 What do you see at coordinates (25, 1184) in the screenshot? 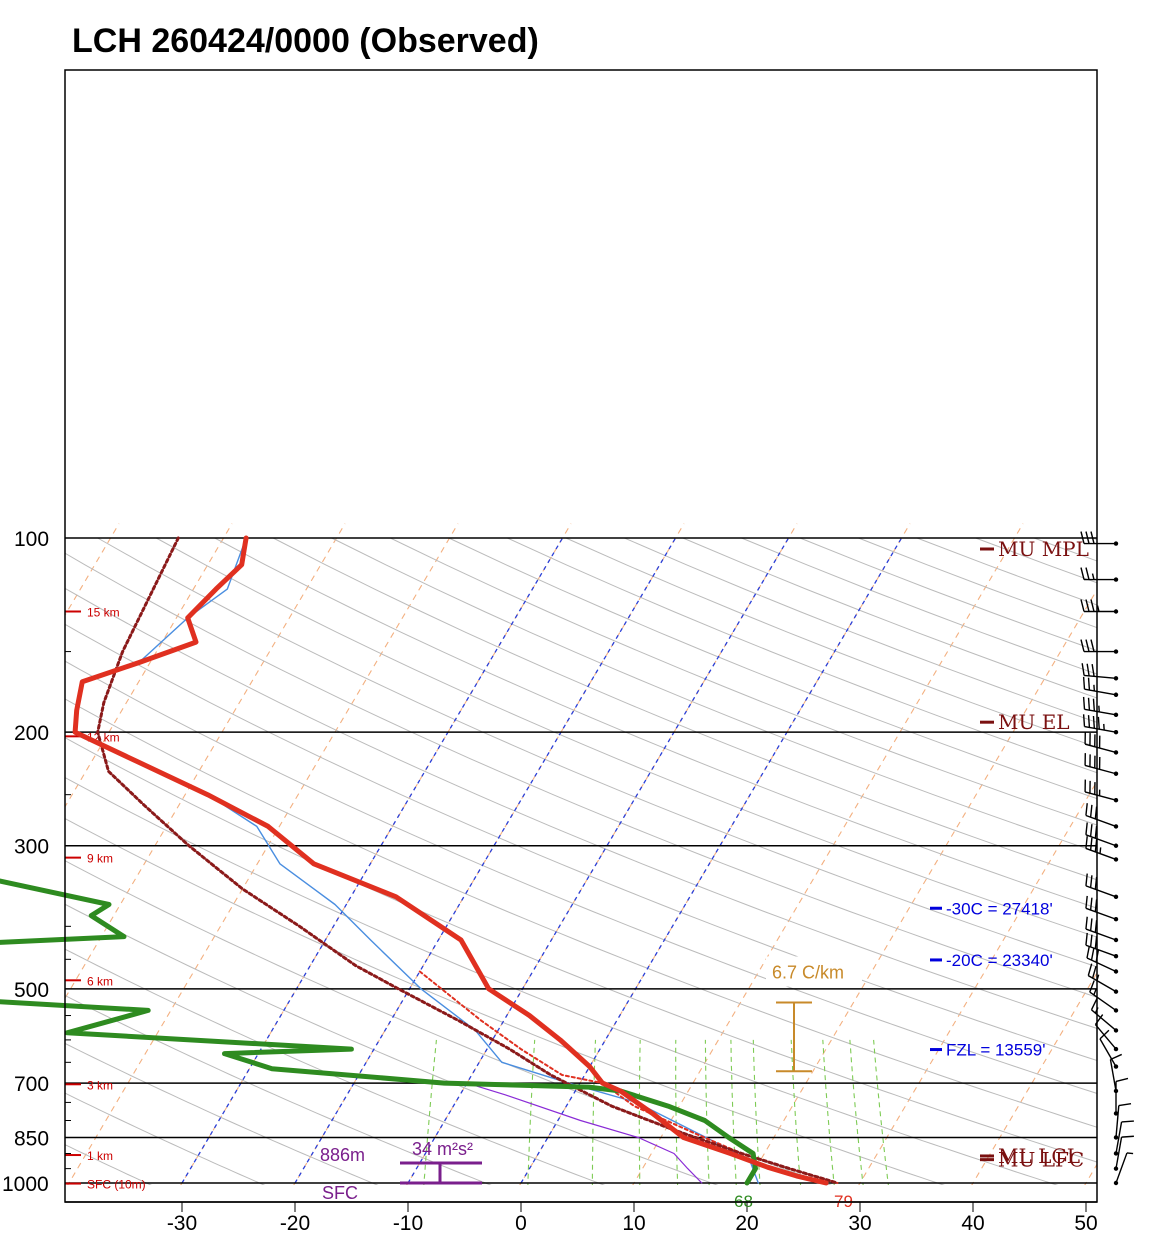
I see `pressure-tick-label: 1000` at bounding box center [25, 1184].